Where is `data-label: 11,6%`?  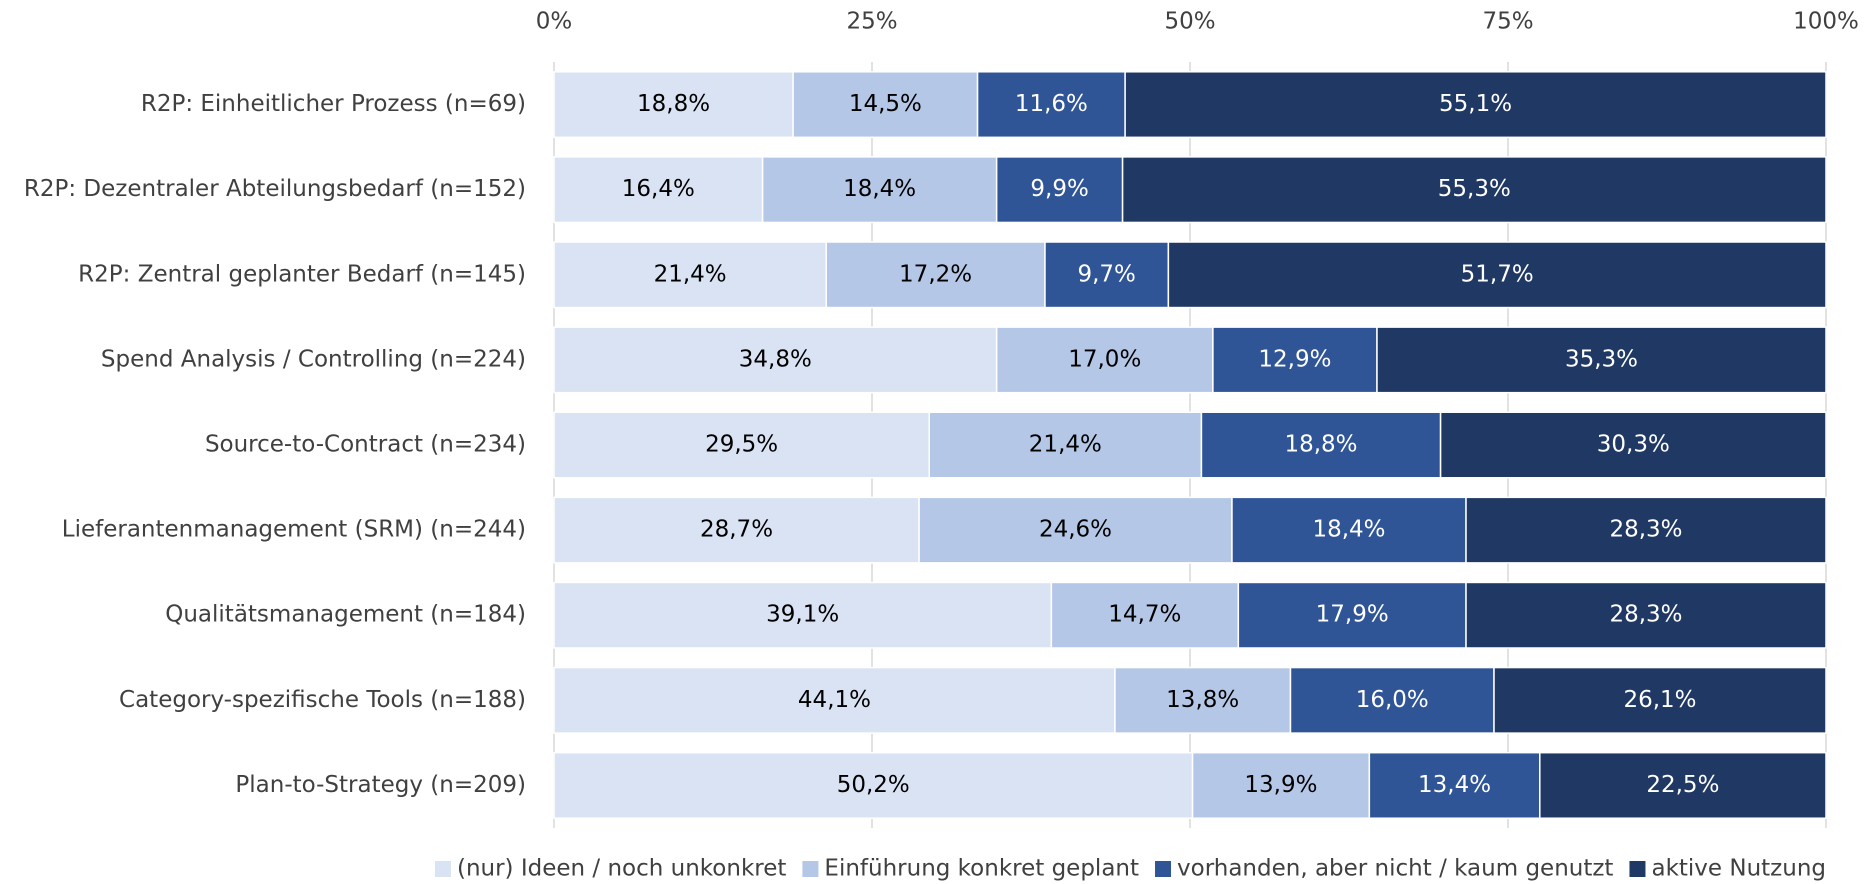
data-label: 11,6% is located at coordinates (1051, 104).